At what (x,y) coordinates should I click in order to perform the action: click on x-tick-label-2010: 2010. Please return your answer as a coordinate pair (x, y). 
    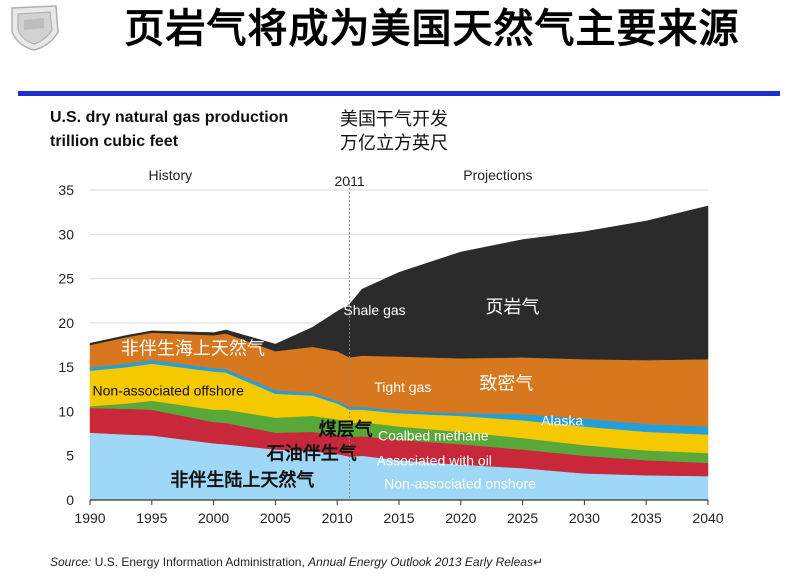
    Looking at the image, I should click on (337, 518).